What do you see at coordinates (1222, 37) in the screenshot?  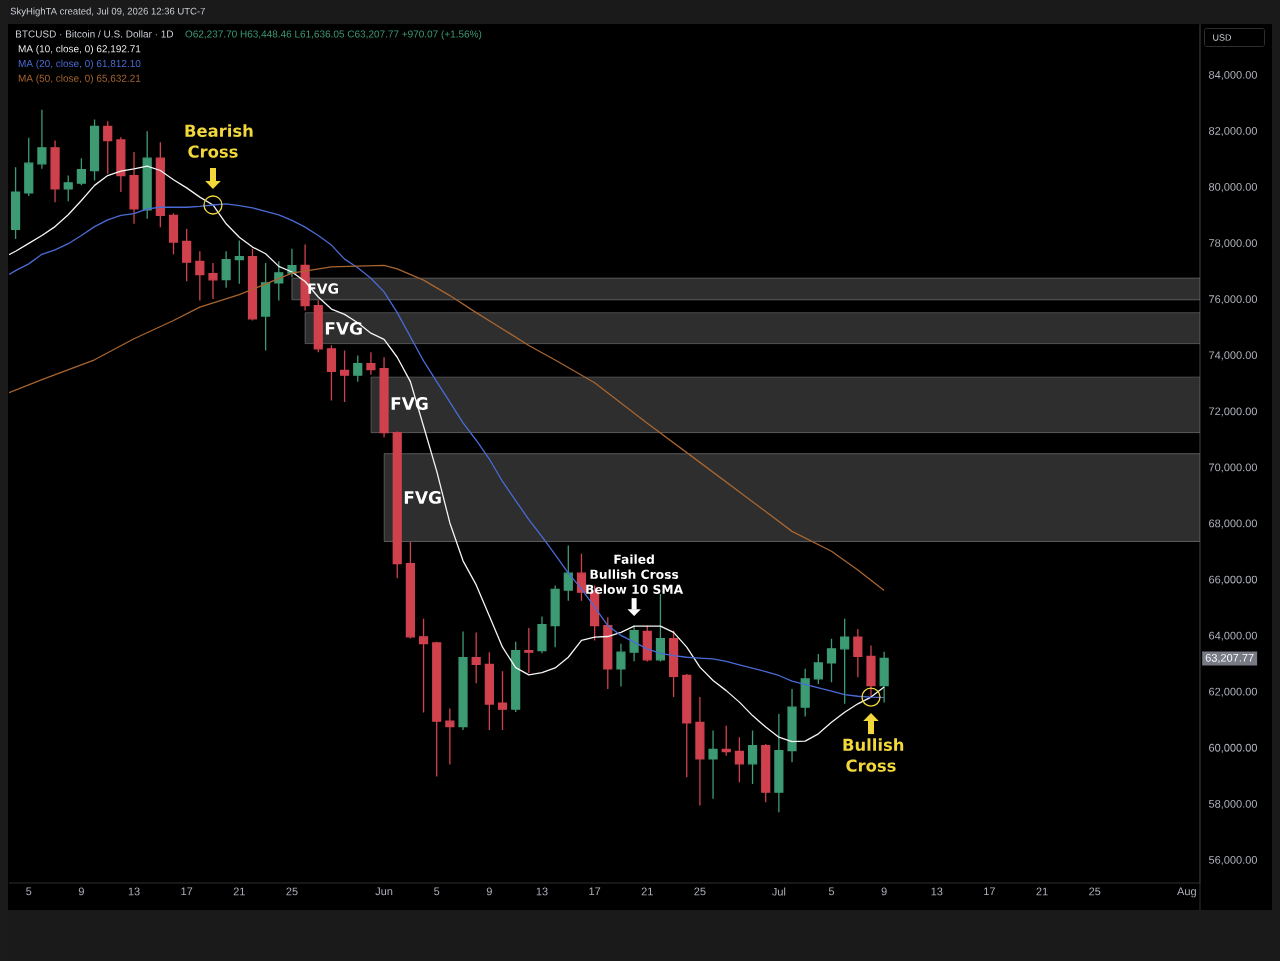 I see `y-axis-title: USD` at bounding box center [1222, 37].